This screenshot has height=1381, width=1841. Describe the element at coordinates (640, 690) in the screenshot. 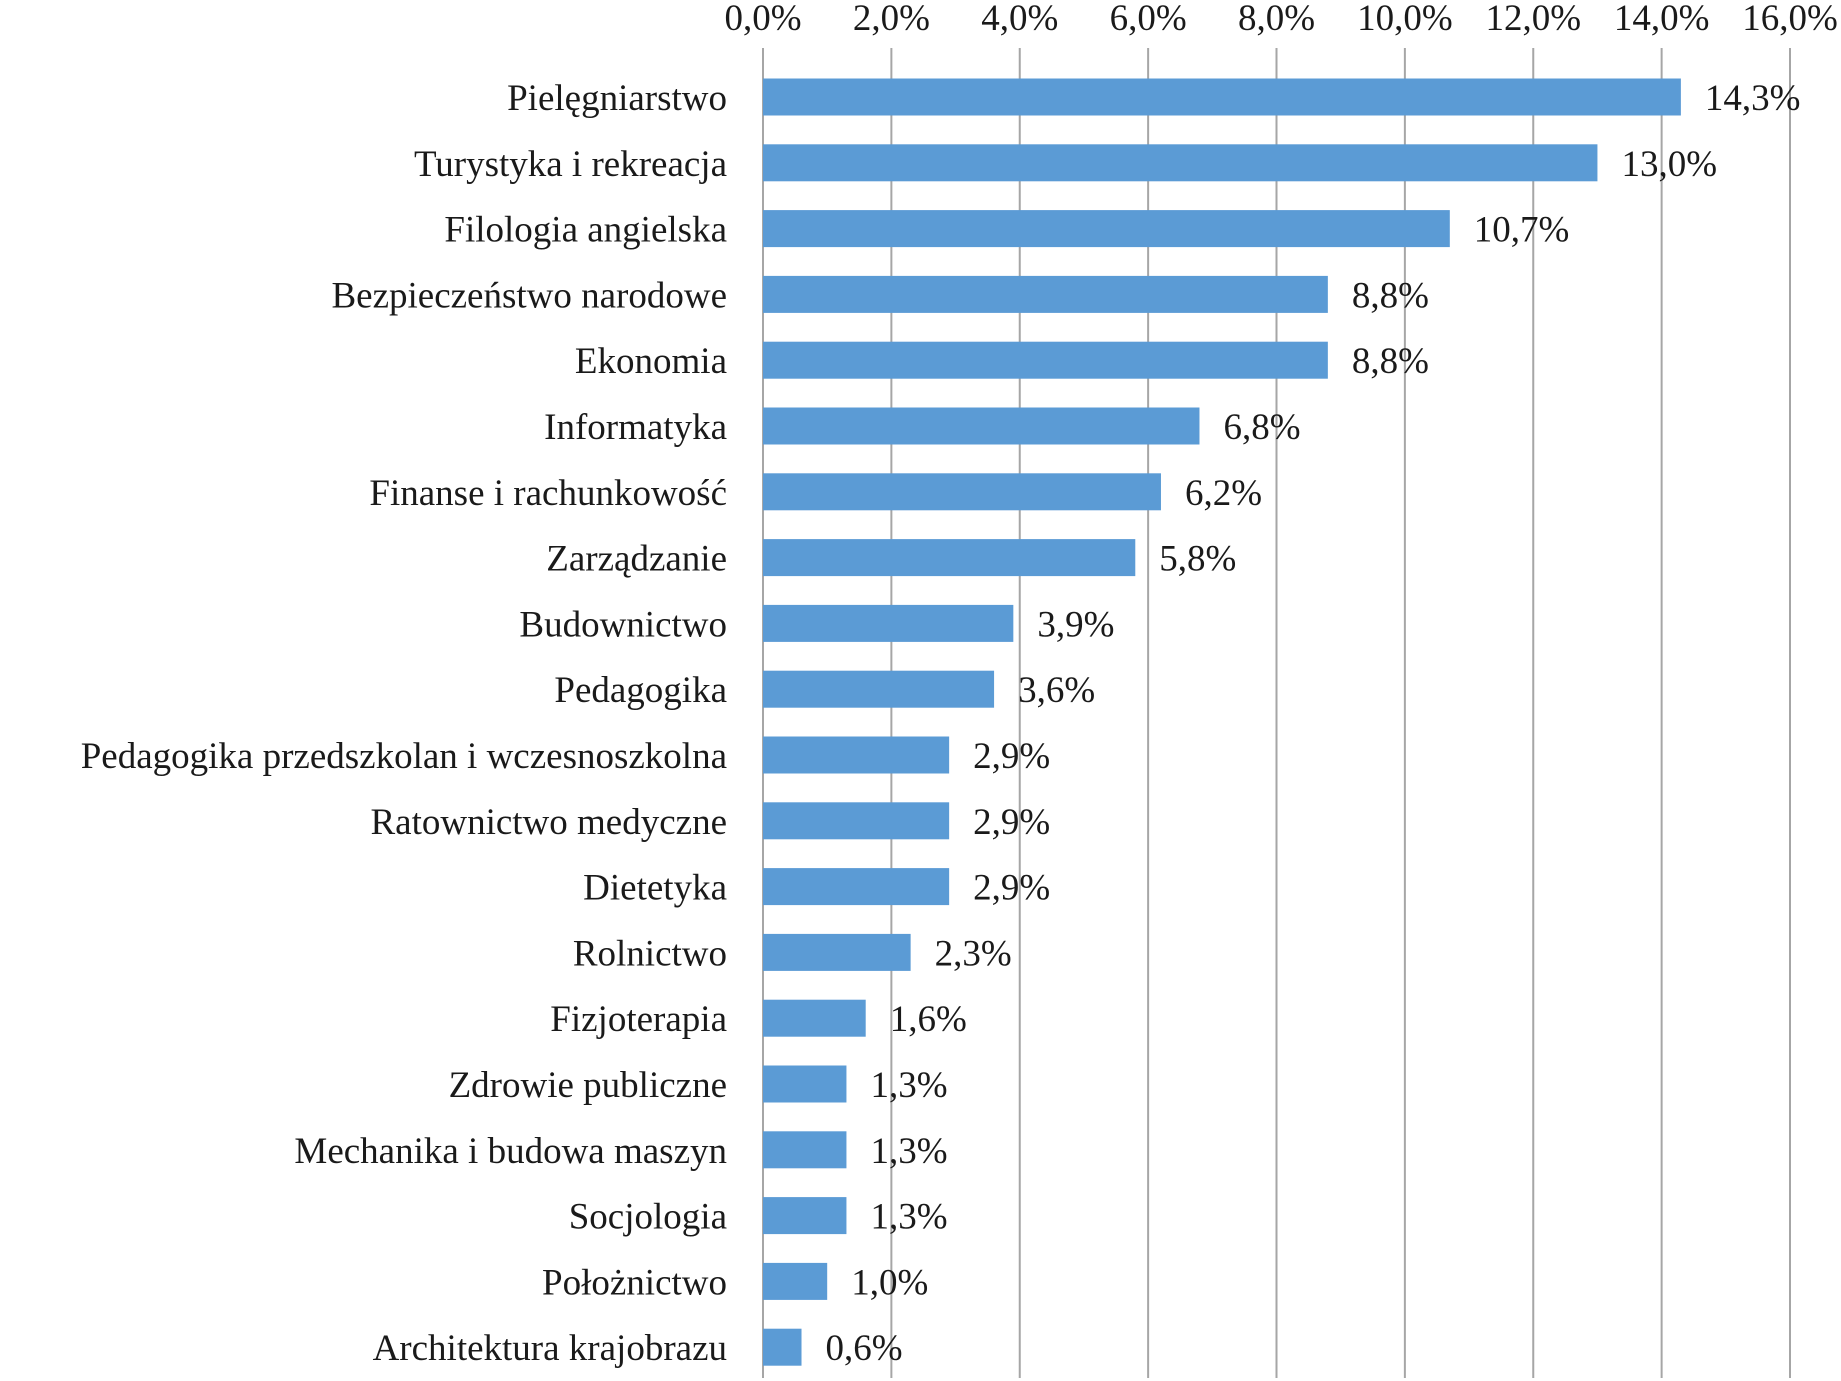

I see `category-label: Pedagogika` at that location.